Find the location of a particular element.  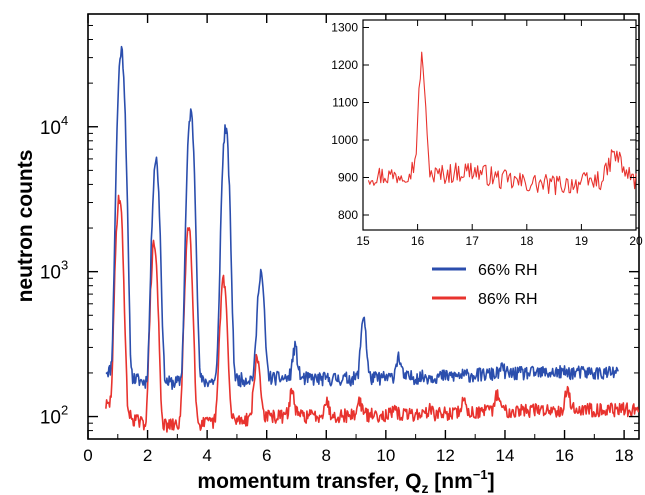

inset-y-tick-label: 800 is located at coordinates (348, 215).